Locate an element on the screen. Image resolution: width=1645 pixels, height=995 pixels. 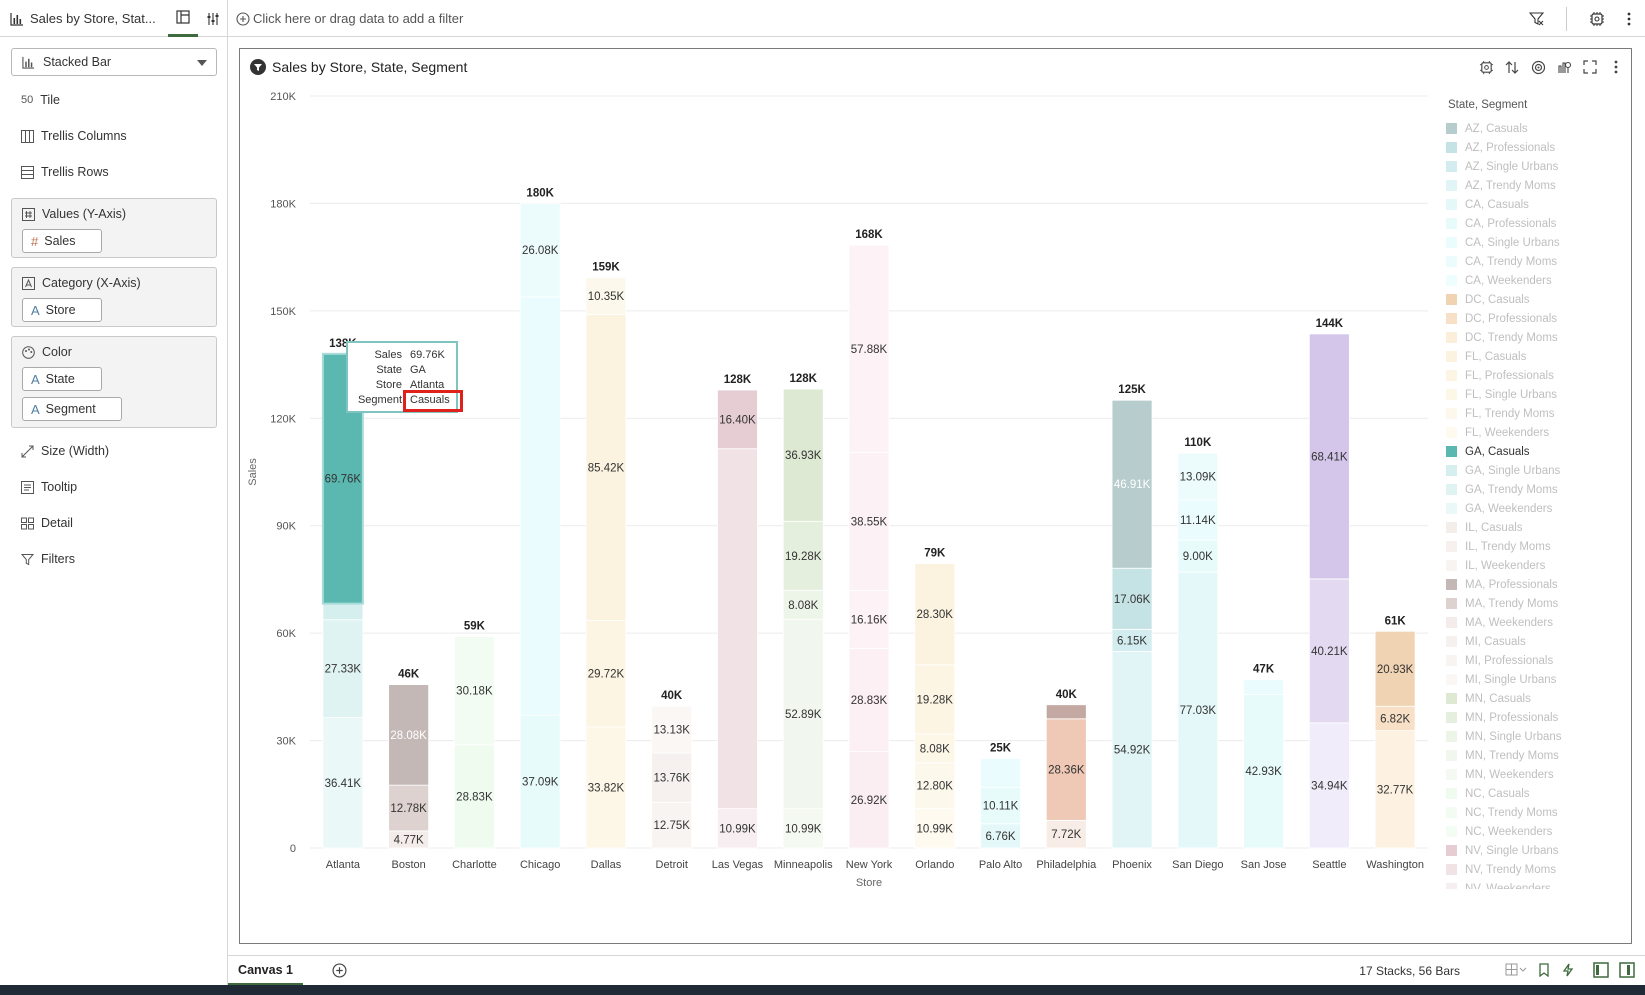
grammar-row-filters: Filters is located at coordinates (48, 559).